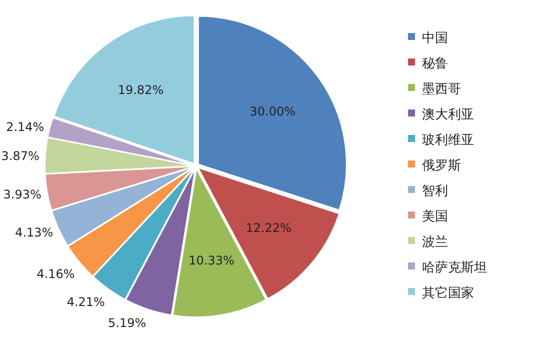 Image resolution: width=544 pixels, height=339 pixels. Describe the element at coordinates (435, 242) in the screenshot. I see `legend-label: 波兰` at that location.